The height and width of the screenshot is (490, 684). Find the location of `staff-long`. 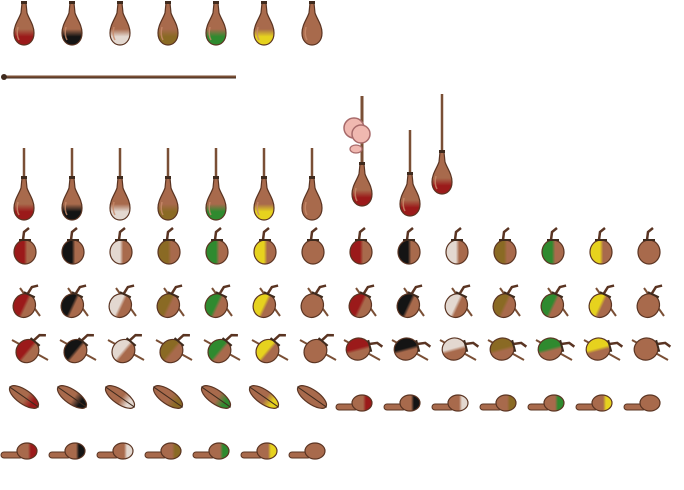

staff-long is located at coordinates (118, 77).